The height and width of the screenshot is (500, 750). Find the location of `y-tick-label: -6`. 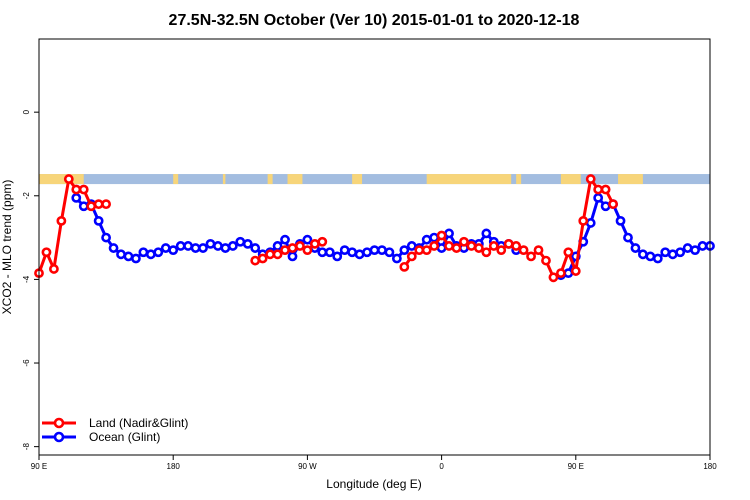

y-tick-label: -6 is located at coordinates (26, 363).